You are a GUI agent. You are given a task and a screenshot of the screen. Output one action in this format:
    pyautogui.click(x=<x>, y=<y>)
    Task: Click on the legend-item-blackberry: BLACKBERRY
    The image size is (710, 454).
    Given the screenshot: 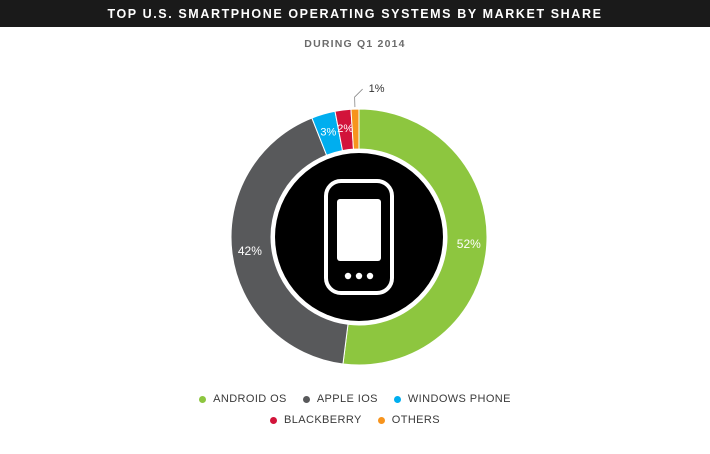 What is the action you would take?
    pyautogui.click(x=315, y=420)
    